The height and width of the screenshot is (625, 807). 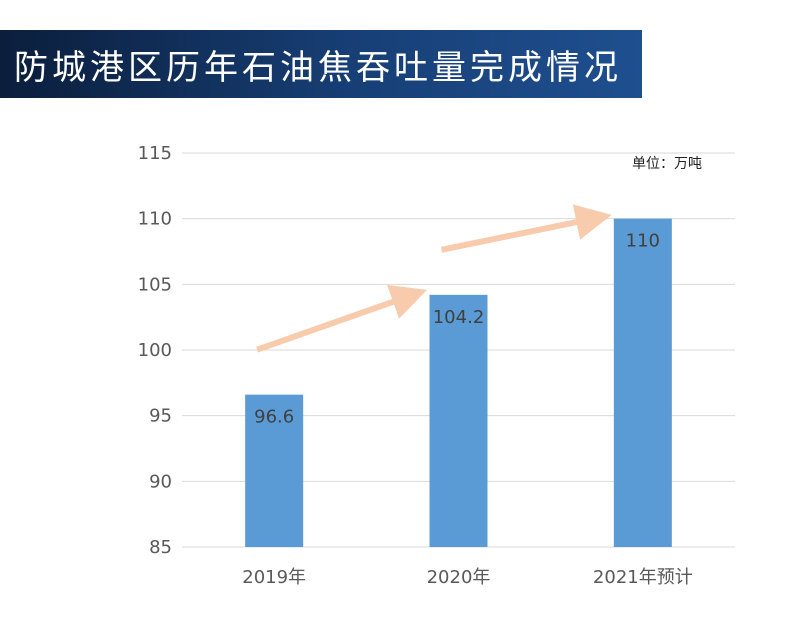 What do you see at coordinates (274, 577) in the screenshot?
I see `x-tick-label: 2019年` at bounding box center [274, 577].